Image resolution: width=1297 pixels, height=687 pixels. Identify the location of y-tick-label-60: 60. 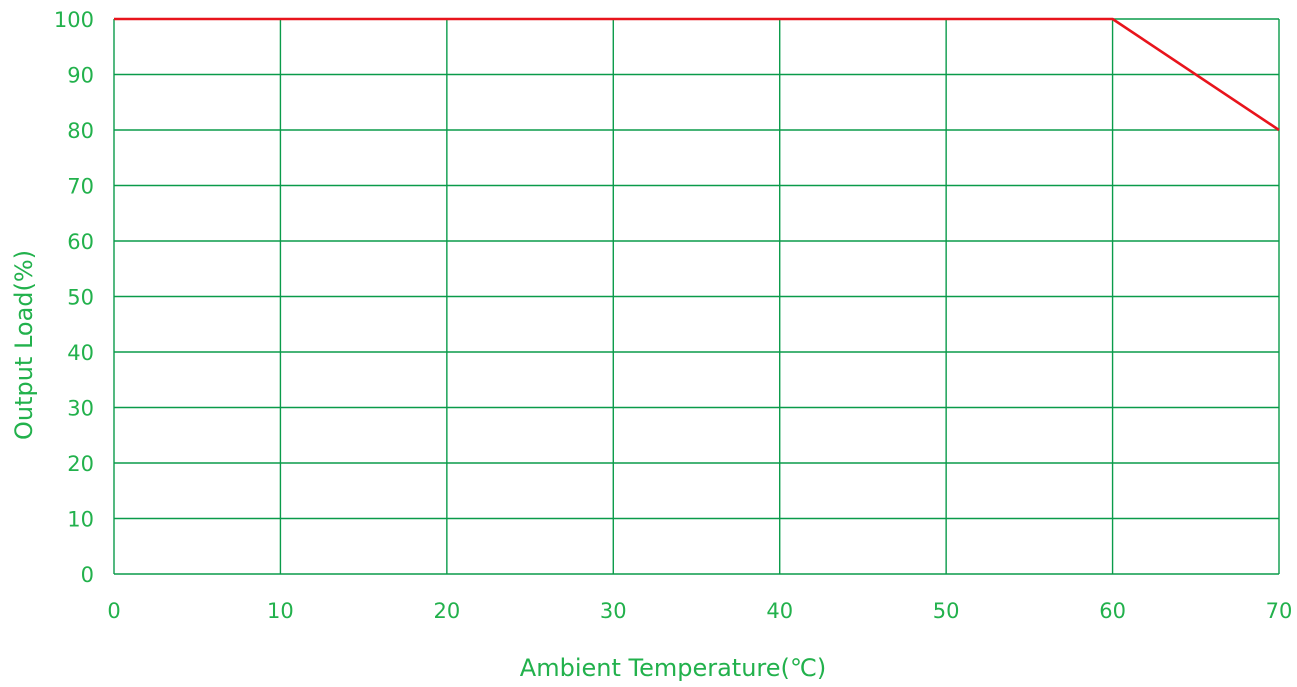
(80, 242).